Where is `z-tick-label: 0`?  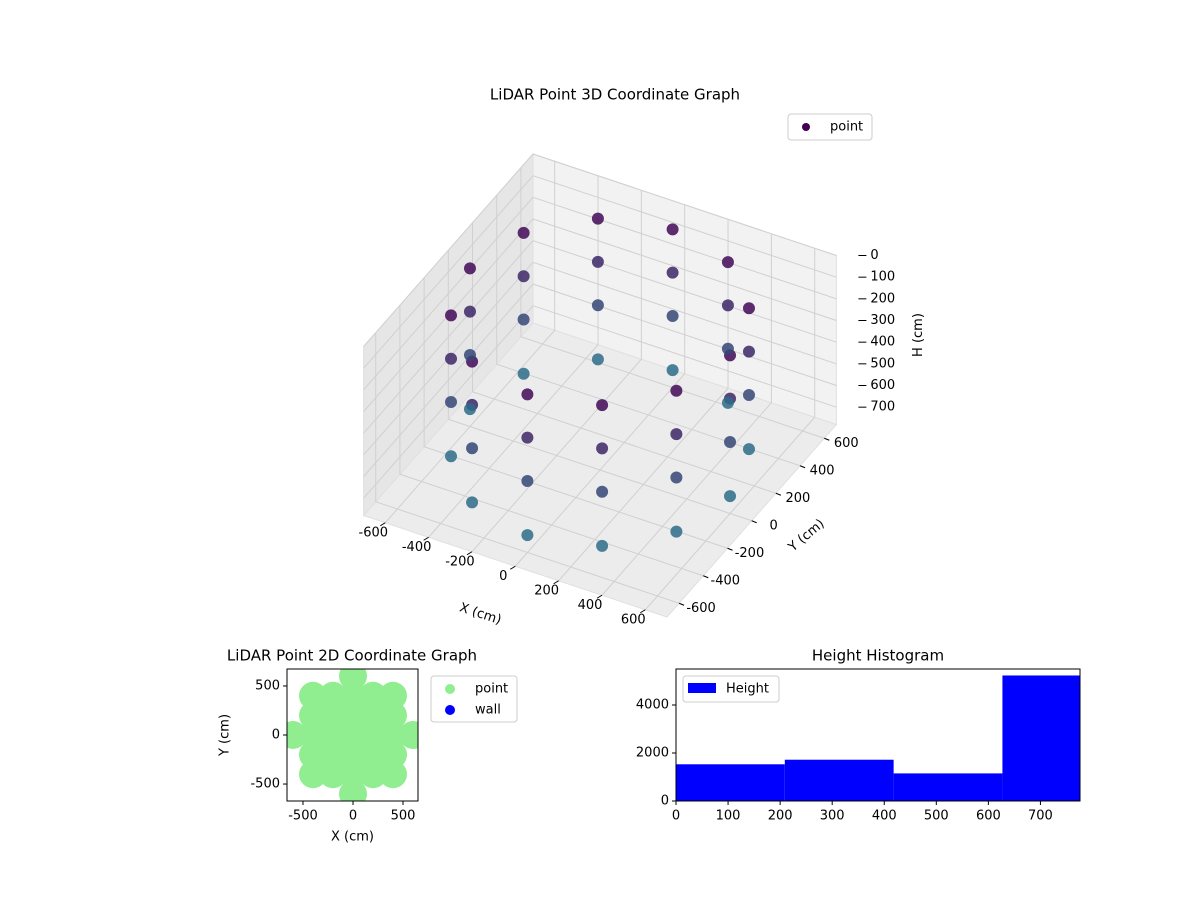
z-tick-label: 0 is located at coordinates (874, 255).